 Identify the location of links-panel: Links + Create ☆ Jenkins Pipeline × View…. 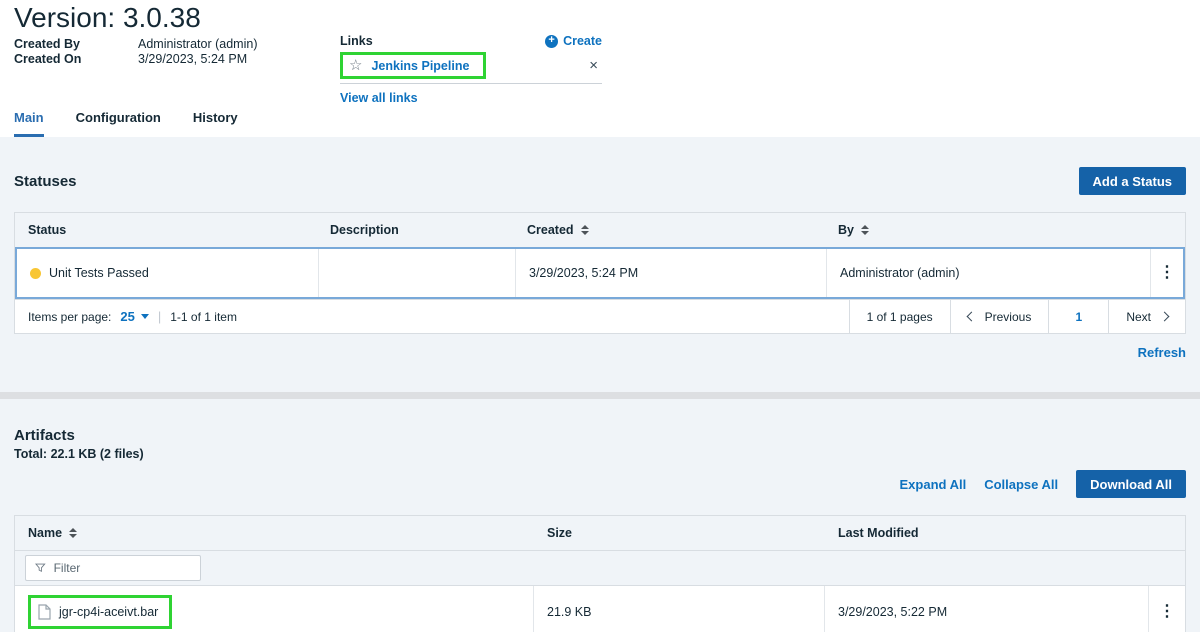
(471, 69).